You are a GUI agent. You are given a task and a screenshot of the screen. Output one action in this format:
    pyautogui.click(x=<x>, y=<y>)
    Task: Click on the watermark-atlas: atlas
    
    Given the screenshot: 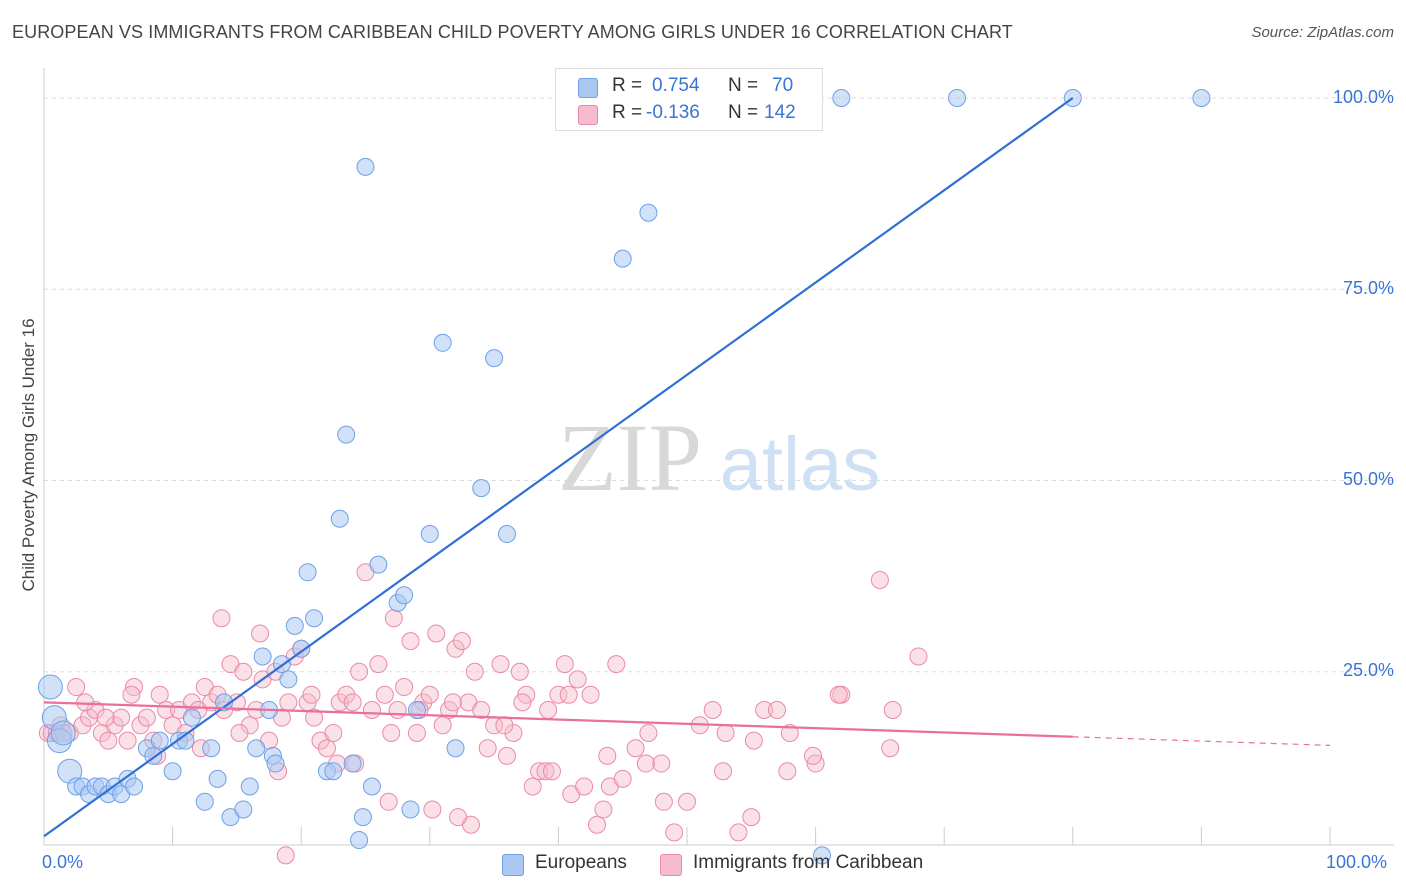 What is the action you would take?
    pyautogui.click(x=800, y=464)
    